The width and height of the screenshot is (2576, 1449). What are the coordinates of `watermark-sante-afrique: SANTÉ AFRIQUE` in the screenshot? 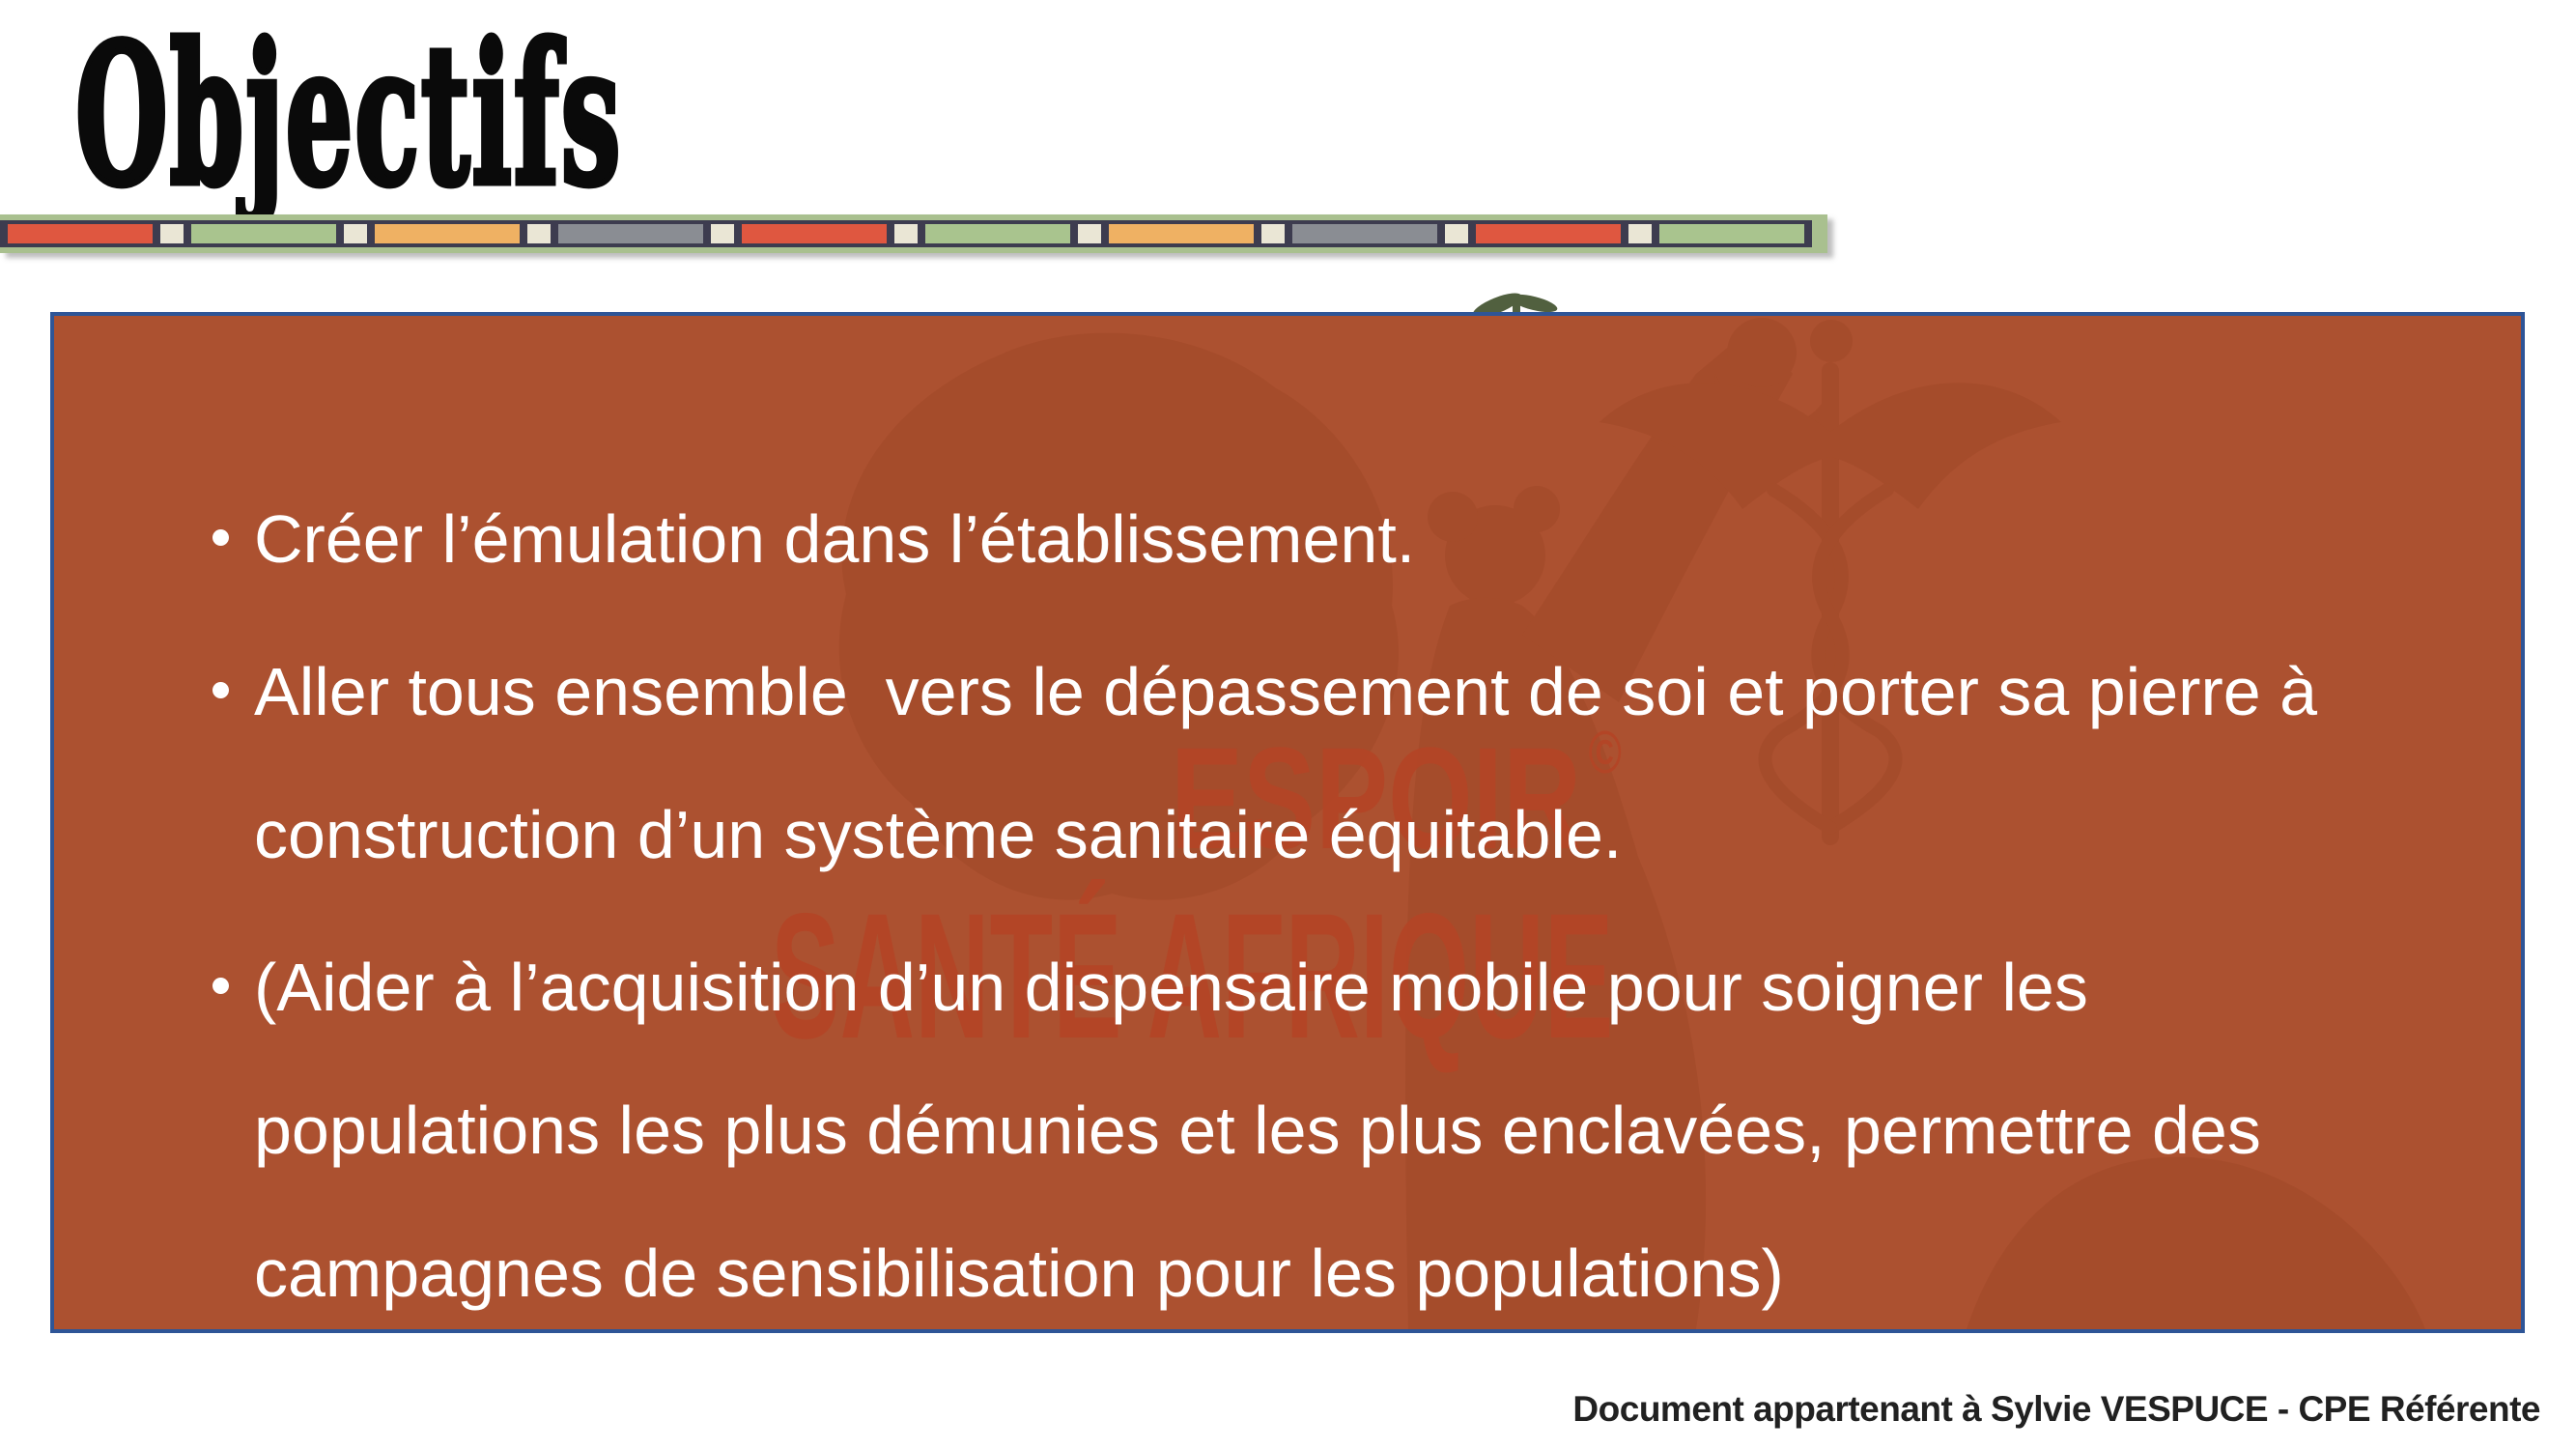 It's located at (1192, 976).